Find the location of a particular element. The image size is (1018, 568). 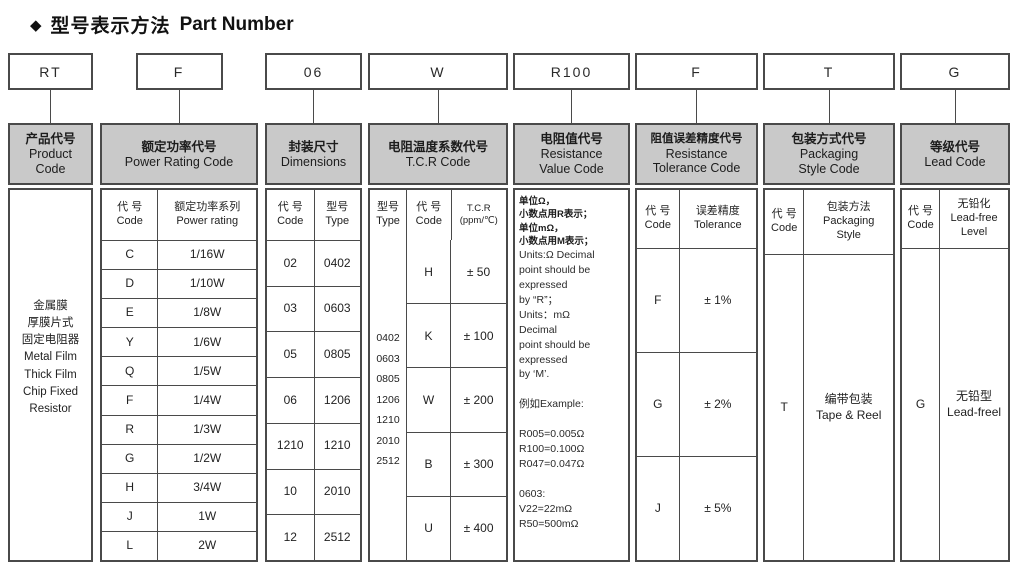

table-row: W ± 200 is located at coordinates (456, 399).